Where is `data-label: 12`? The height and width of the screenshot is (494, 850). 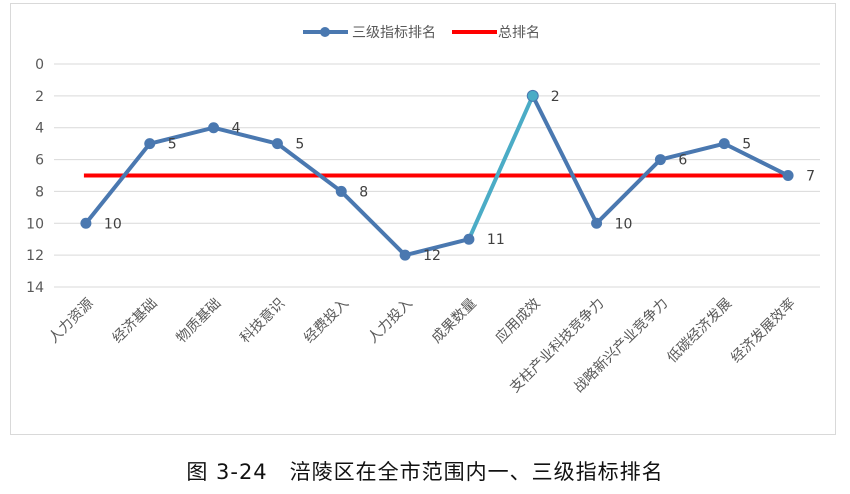
data-label: 12 is located at coordinates (432, 256).